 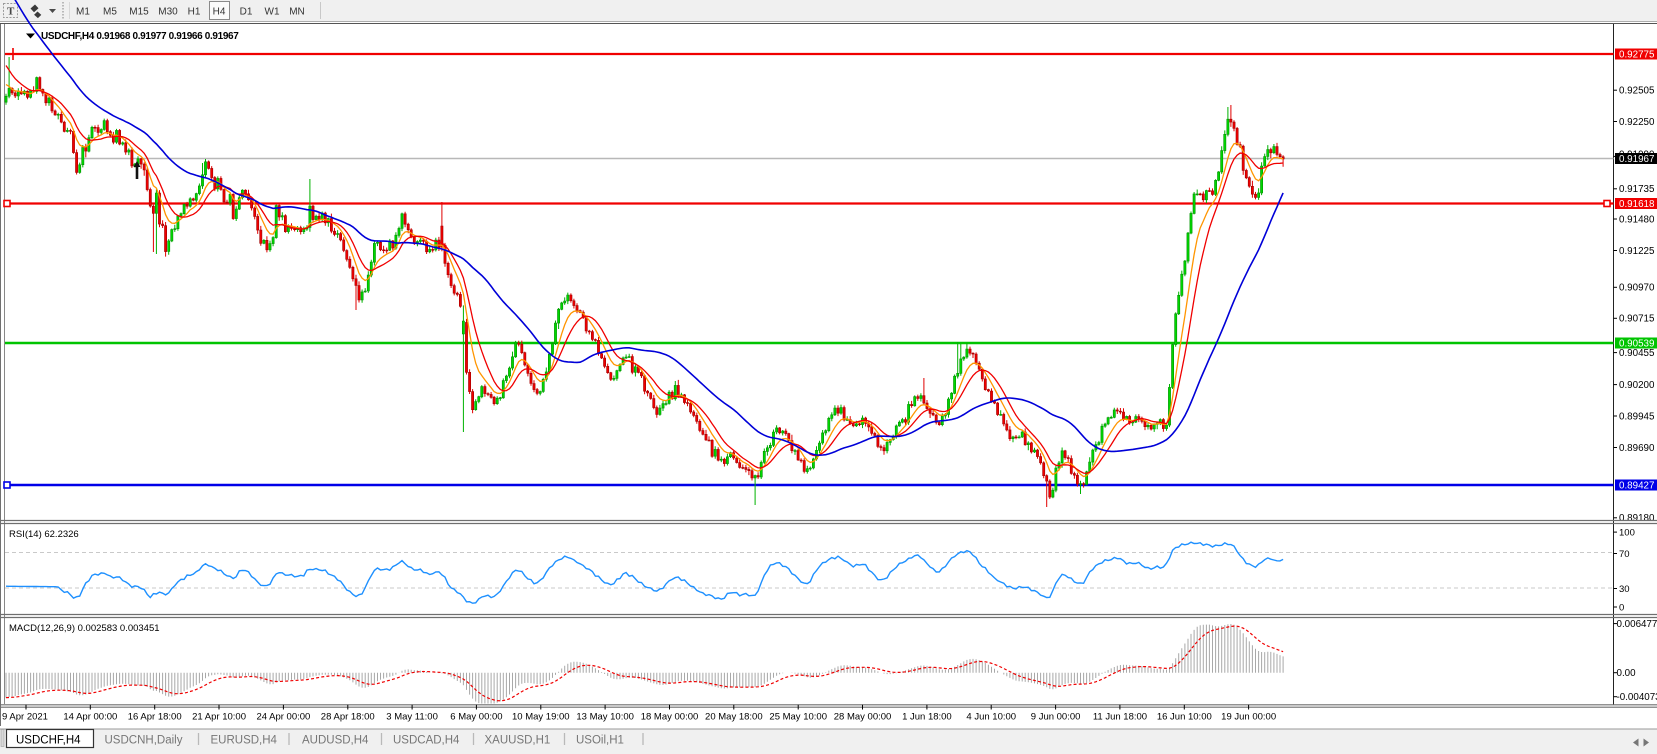 I want to click on svg-text: M15, so click(x=139, y=12).